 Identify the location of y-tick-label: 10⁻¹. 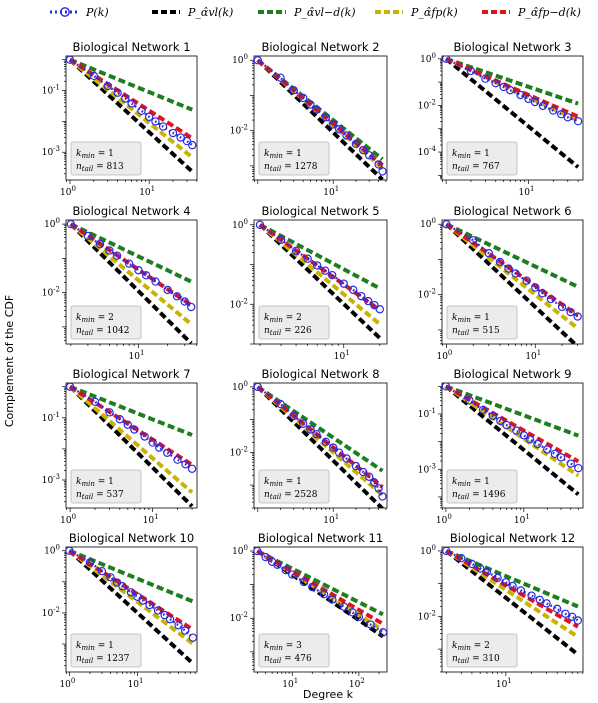
(51, 417).